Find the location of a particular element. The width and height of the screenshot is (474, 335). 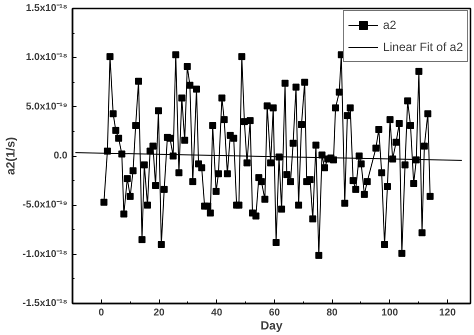

y-tick-label: -1.0x10⁻¹⁸ is located at coordinates (45, 254).